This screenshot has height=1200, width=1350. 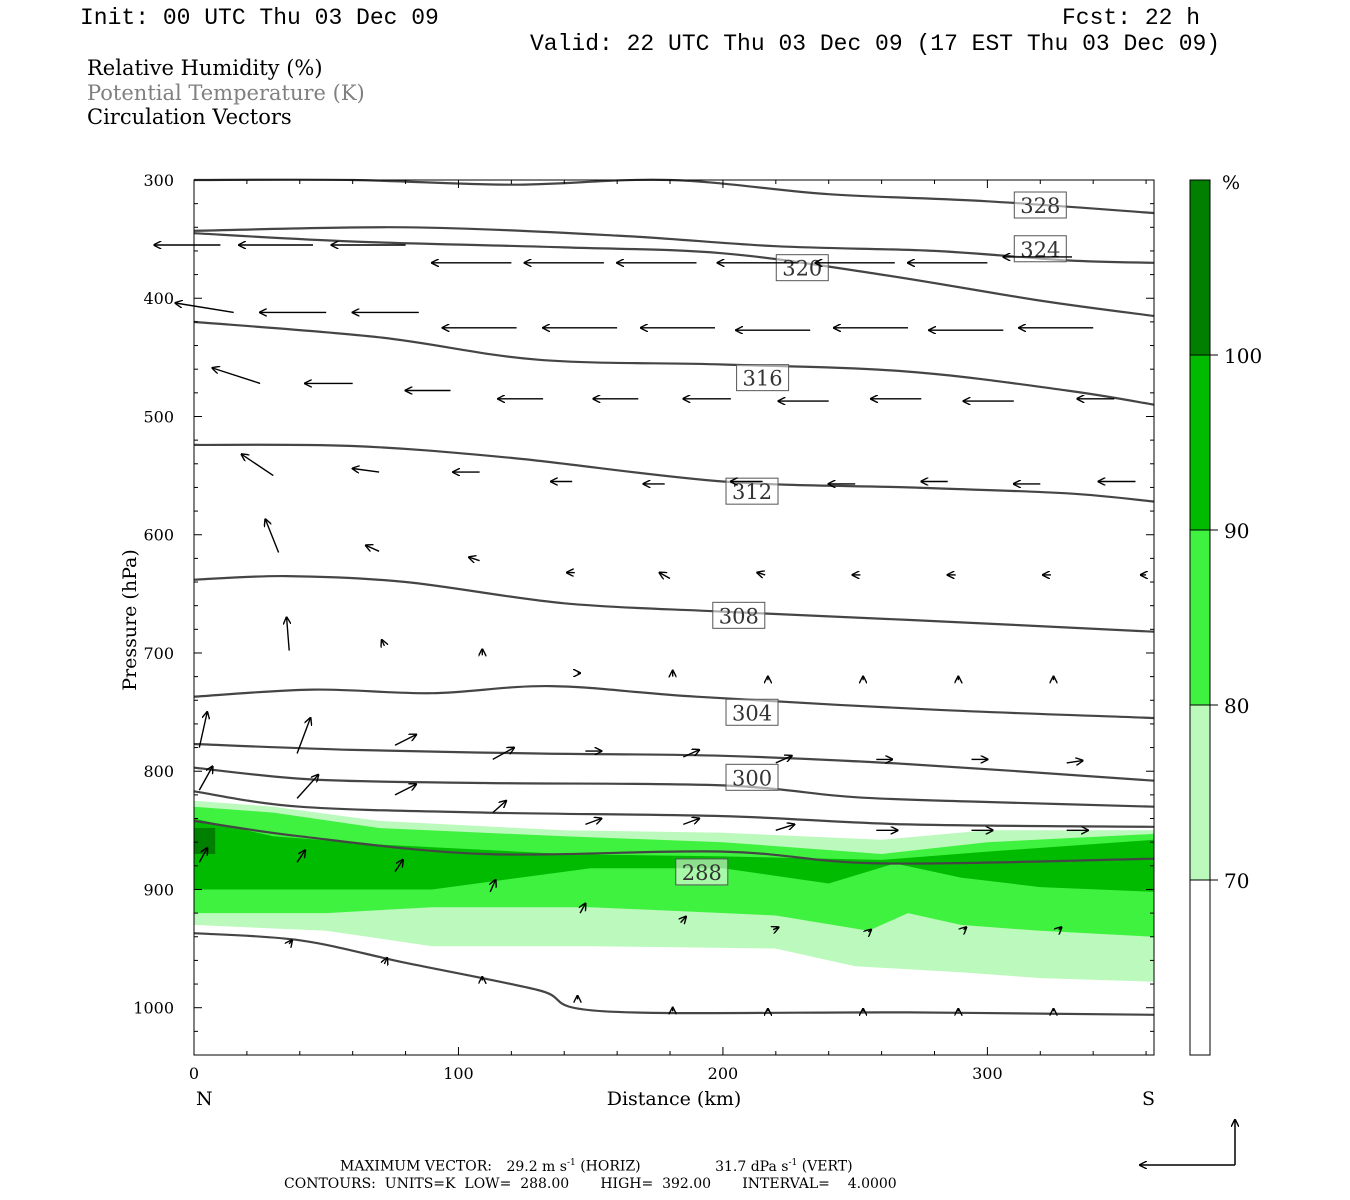 I want to click on init-time: Init: 00 UTC Thu 03 Dec 09, so click(x=259, y=18).